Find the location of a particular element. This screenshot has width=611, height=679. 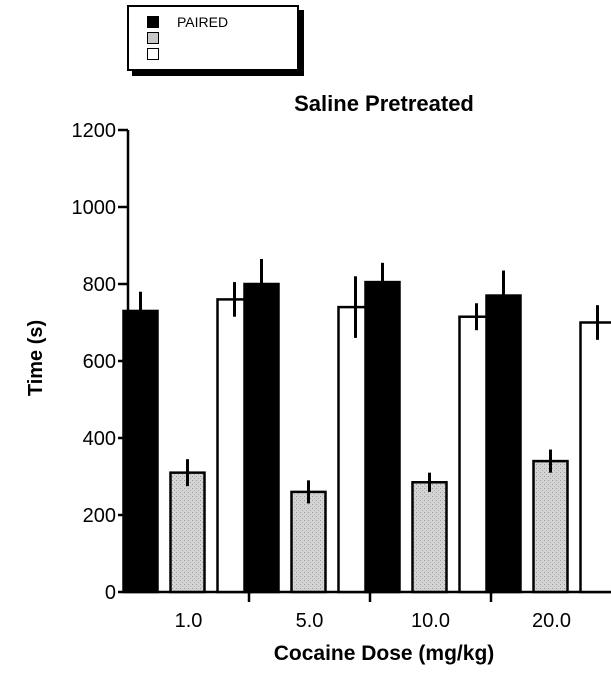

y-tick-label: 800 is located at coordinates (99, 285).